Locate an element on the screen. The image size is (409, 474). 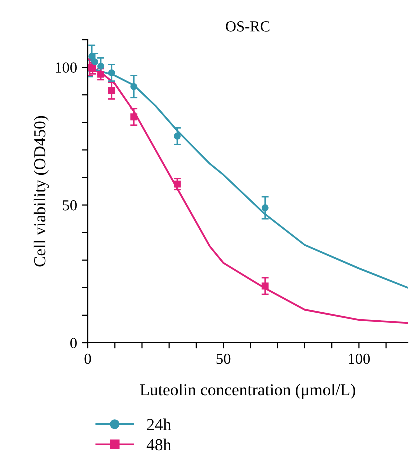
y-axis-title: Cell viability (OD450) is located at coordinates (42, 191).